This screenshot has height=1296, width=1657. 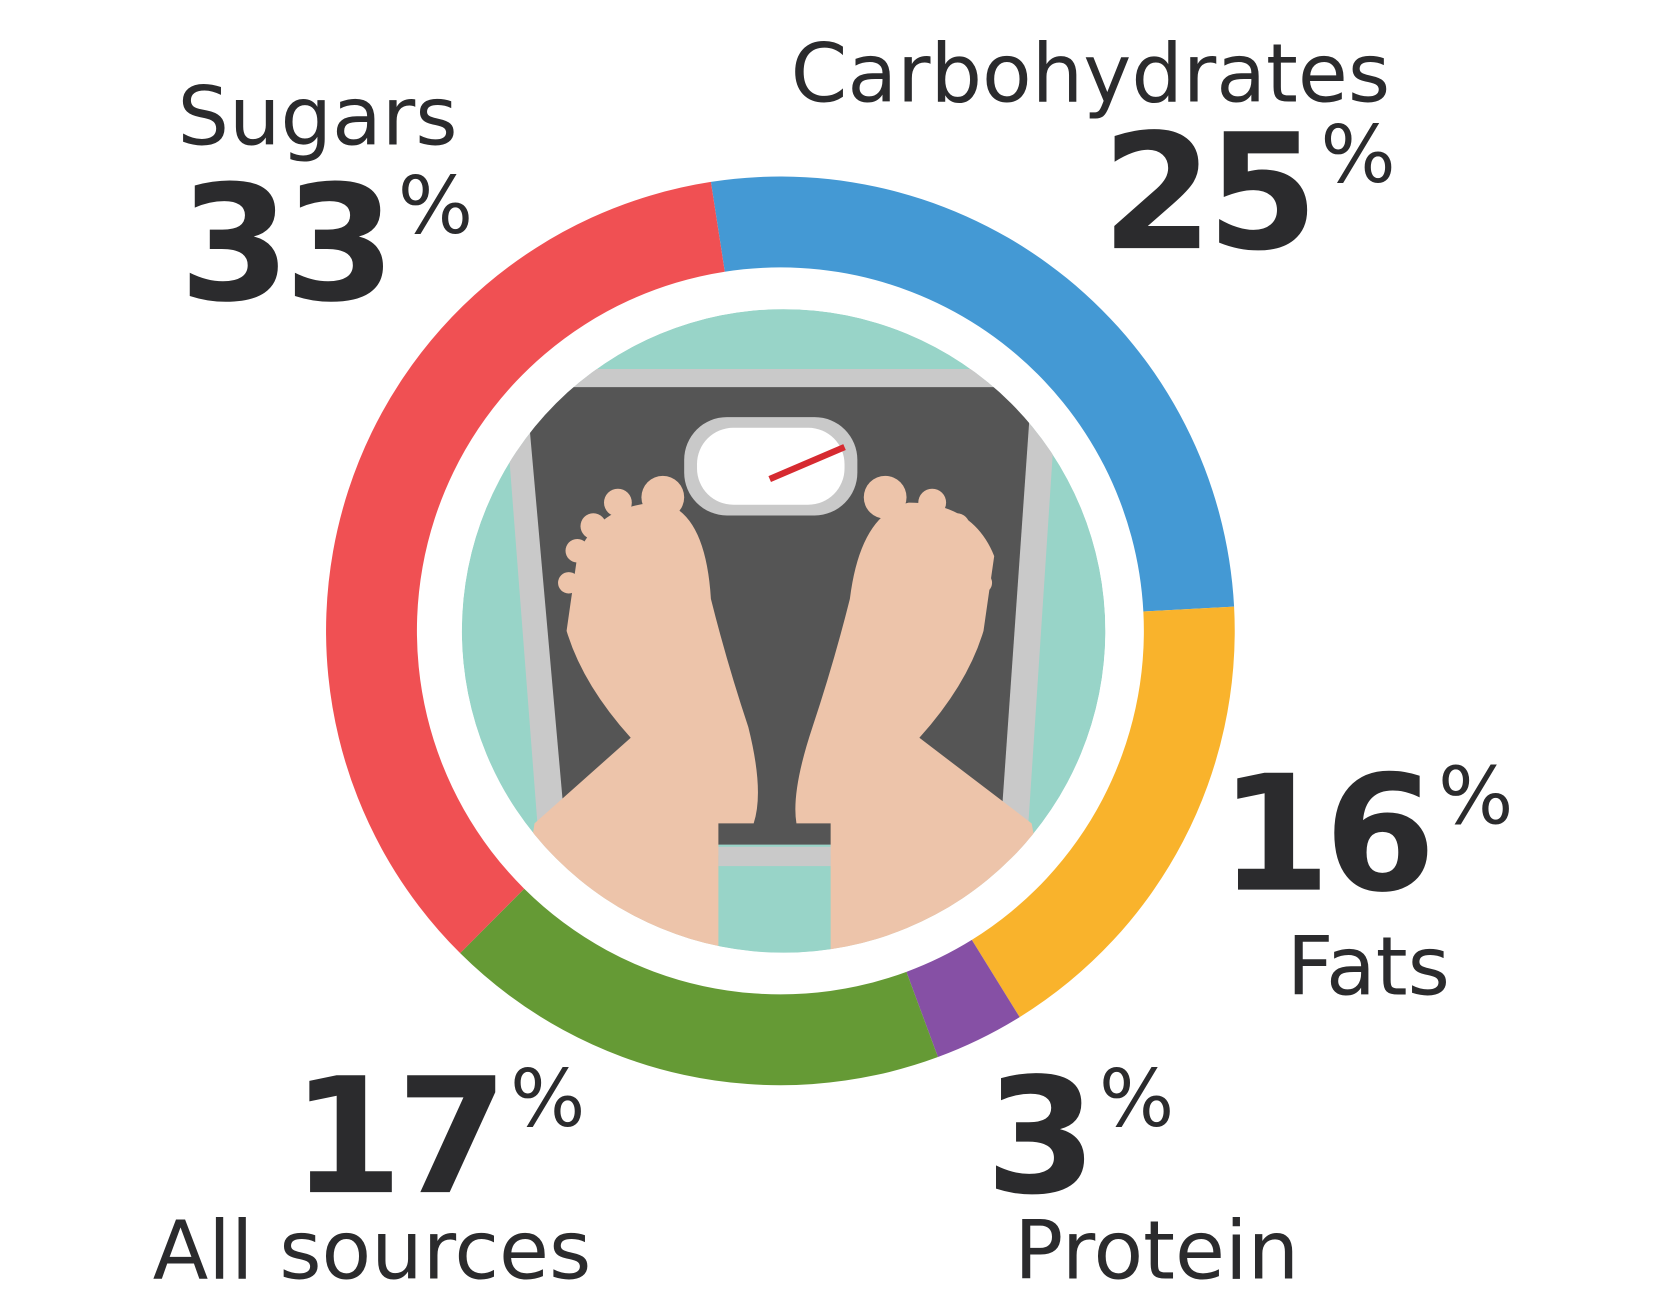 What do you see at coordinates (1156, 1250) in the screenshot?
I see `category-label: Protein` at bounding box center [1156, 1250].